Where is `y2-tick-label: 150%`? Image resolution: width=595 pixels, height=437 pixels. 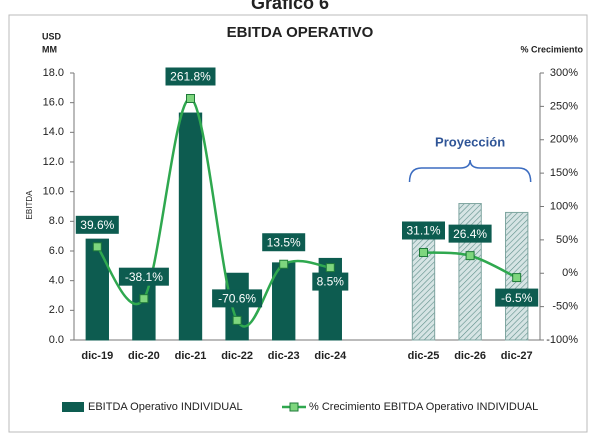
y2-tick-label: 150% is located at coordinates (564, 173).